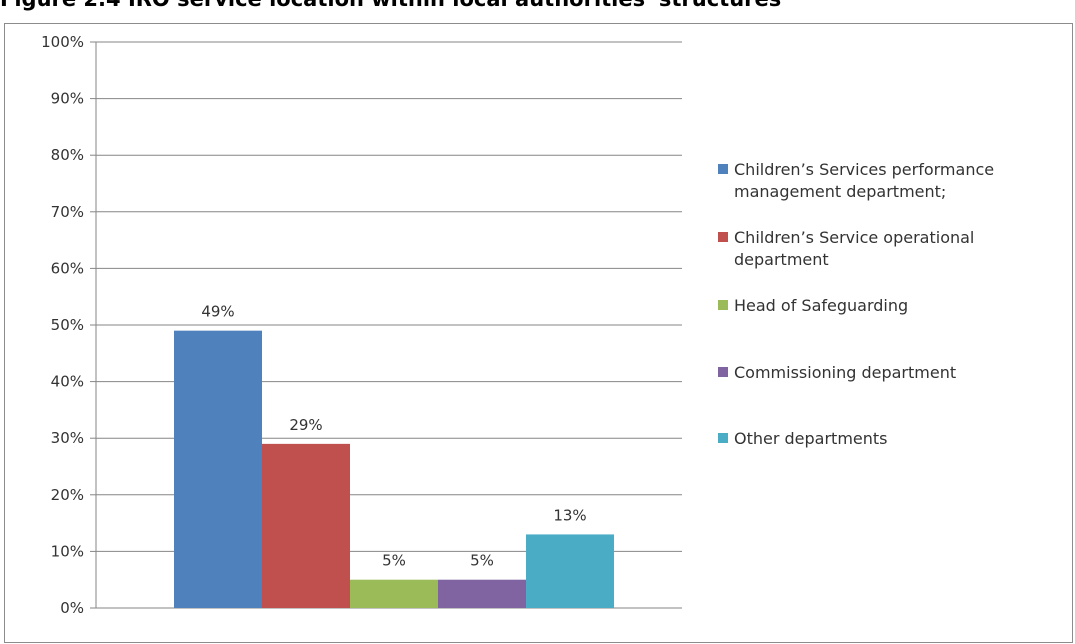  Describe the element at coordinates (781, 259) in the screenshot. I see `legend-label: department` at that location.